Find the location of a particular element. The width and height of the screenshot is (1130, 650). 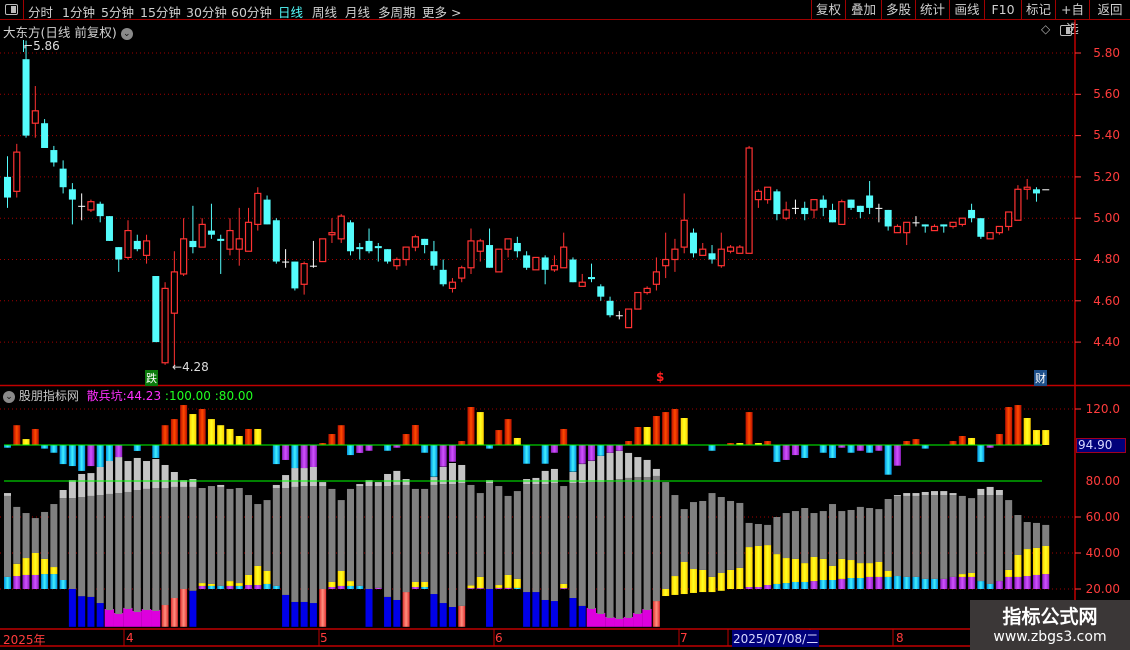

indicator-source: 股朋指标网 is located at coordinates (48, 396).